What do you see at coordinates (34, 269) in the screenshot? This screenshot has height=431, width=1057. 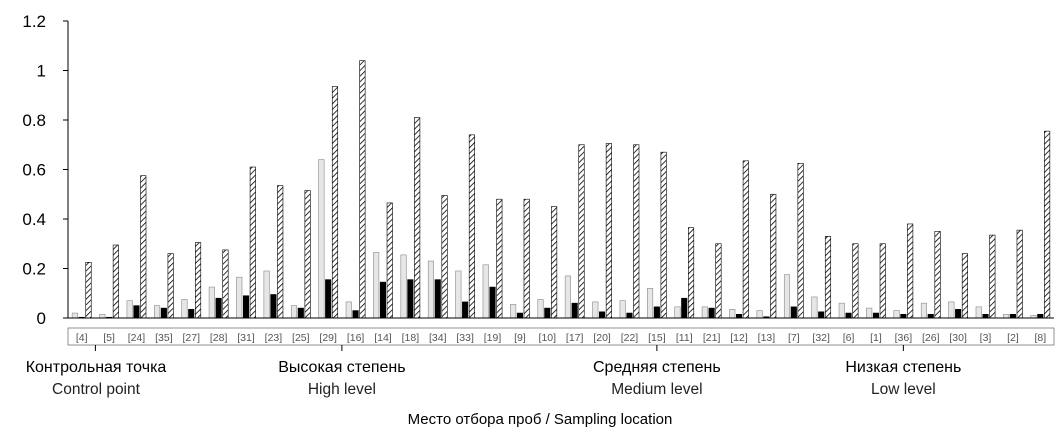 I see `y-tick-label: 0.2` at bounding box center [34, 269].